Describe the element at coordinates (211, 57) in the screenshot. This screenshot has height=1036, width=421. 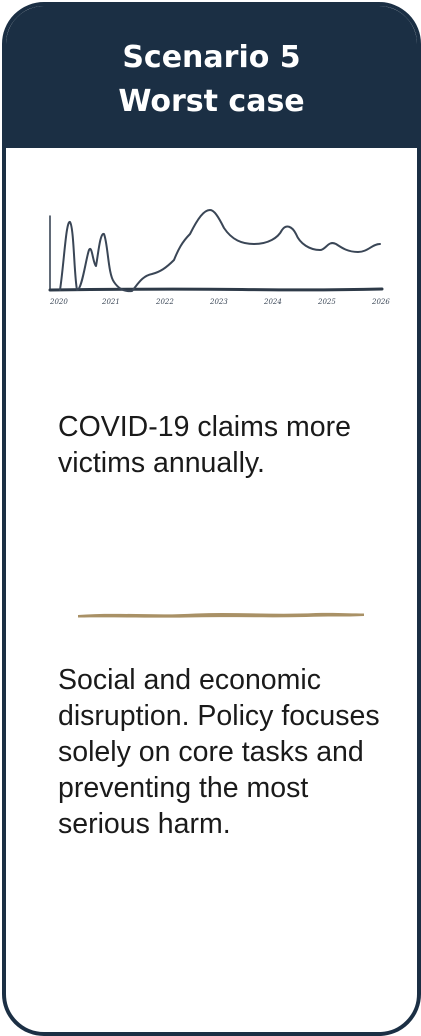
I see `scenario-title: Scenario 5` at that location.